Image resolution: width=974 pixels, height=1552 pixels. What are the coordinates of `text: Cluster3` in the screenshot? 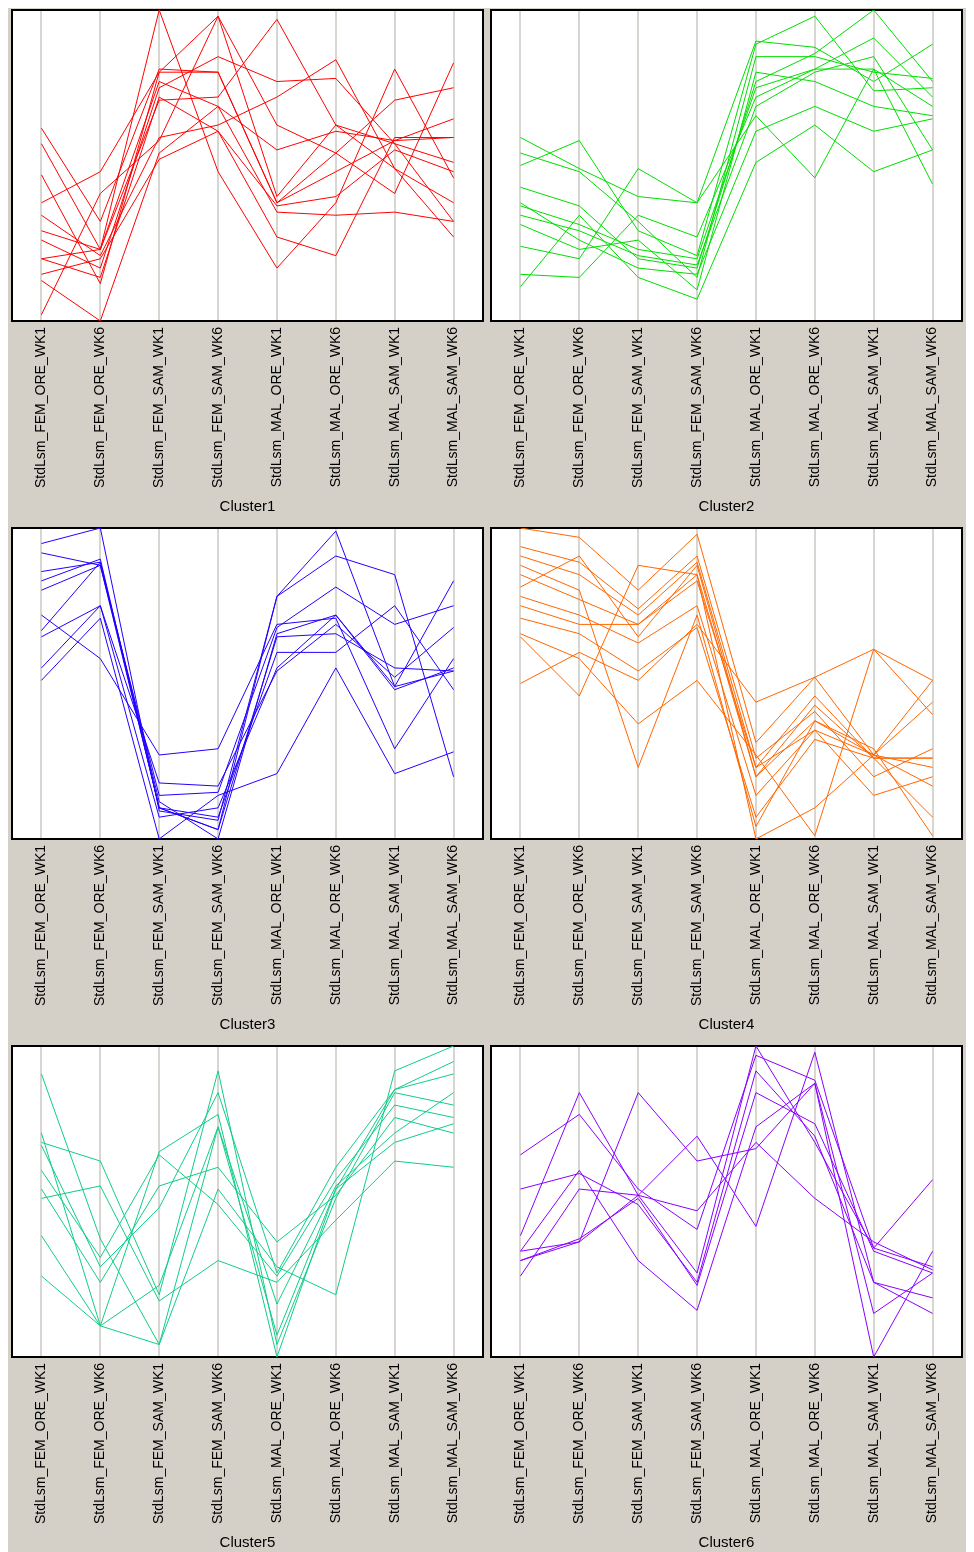 It's located at (247, 1024).